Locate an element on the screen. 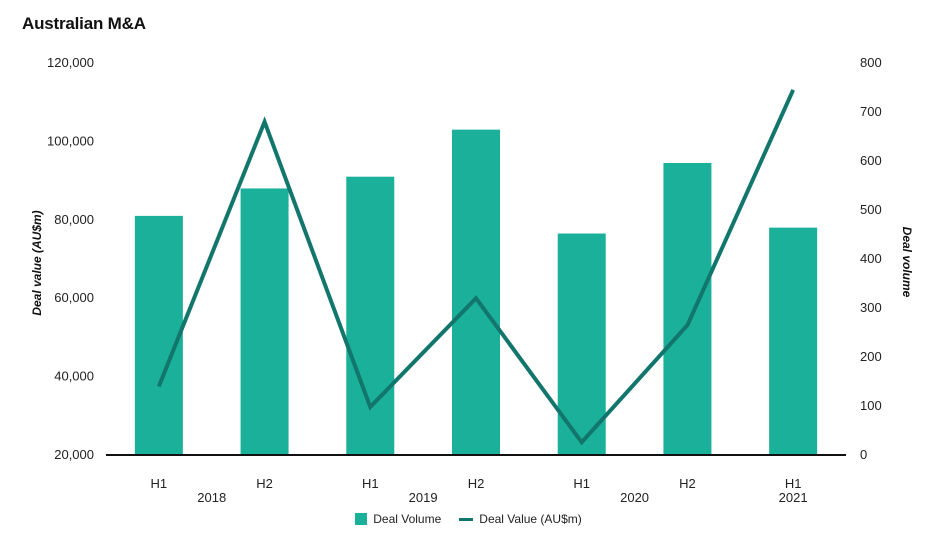 This screenshot has height=545, width=937. x-axis: H1 H2 H1 H2 H1 H2 H1 2018 2019 2020 2021 is located at coordinates (479, 490).